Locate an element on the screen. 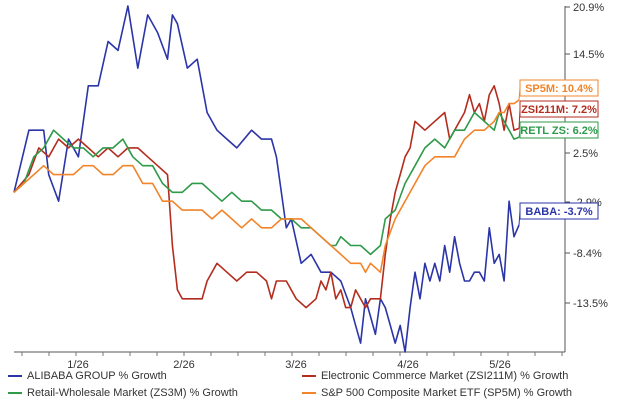  end-label-box-alibaba is located at coordinates (559, 211).